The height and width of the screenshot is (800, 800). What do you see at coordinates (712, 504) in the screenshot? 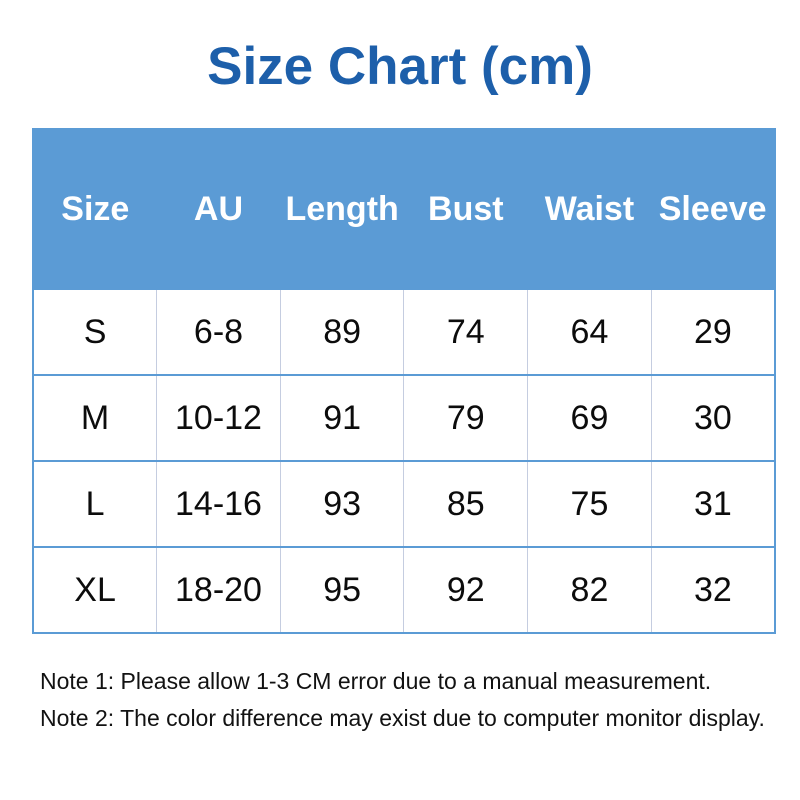
I see `measurement-cell: 31` at bounding box center [712, 504].